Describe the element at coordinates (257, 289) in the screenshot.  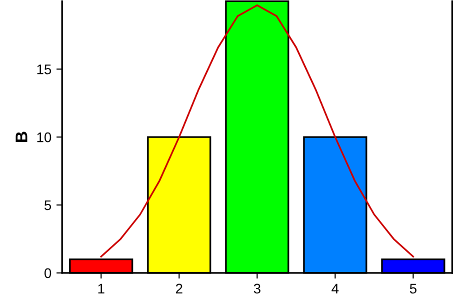
I see `x-tick-label: 3` at that location.